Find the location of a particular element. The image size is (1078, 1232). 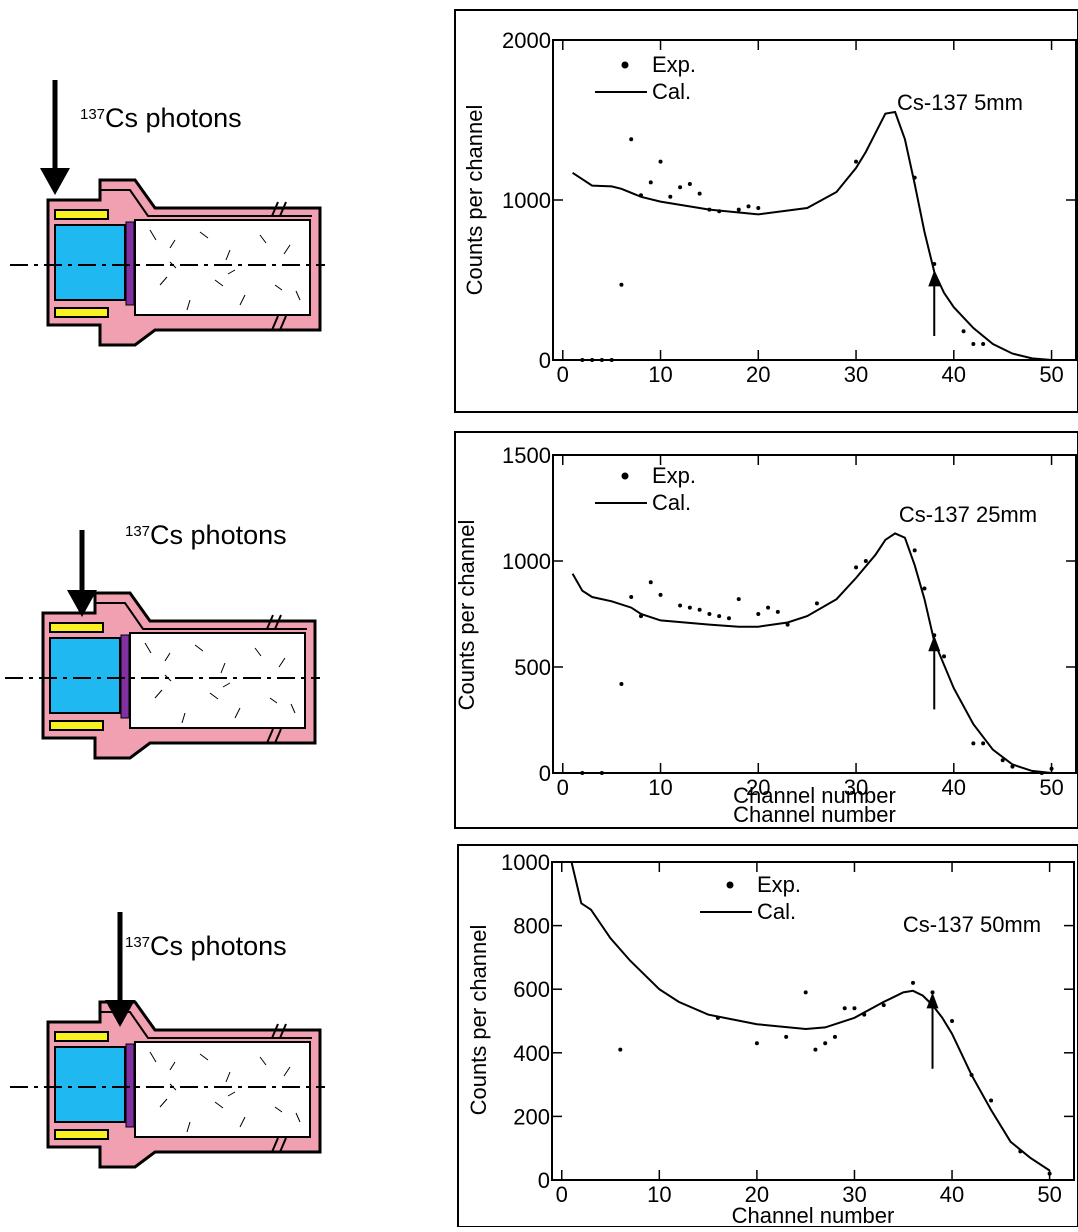

x-tick-label: 50 is located at coordinates (1051, 374).